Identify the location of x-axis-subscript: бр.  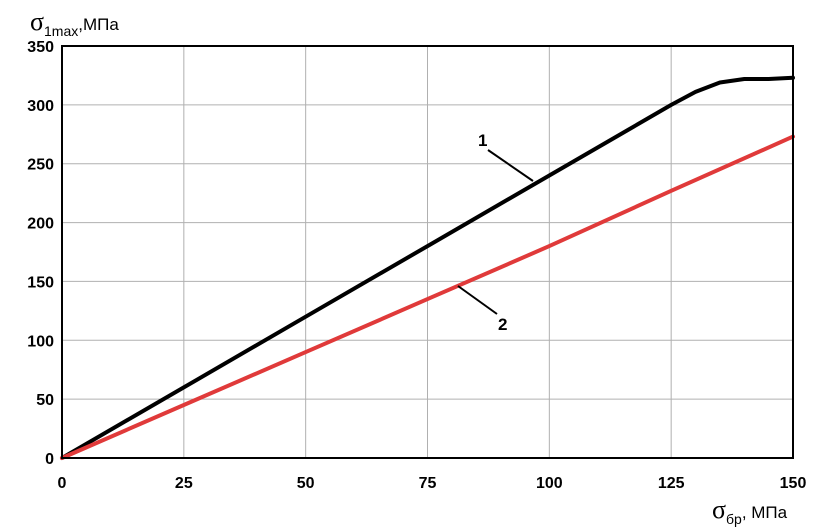
(734, 519).